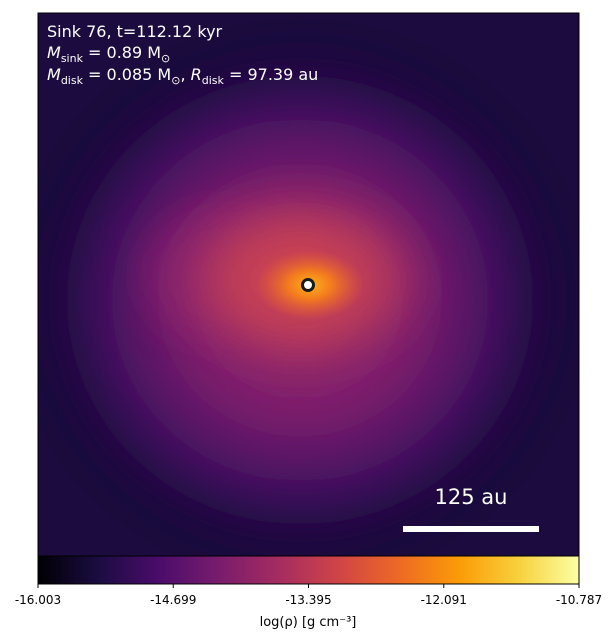 This screenshot has height=644, width=615. What do you see at coordinates (471, 497) in the screenshot?
I see `scale-bar-label: 125 au` at bounding box center [471, 497].